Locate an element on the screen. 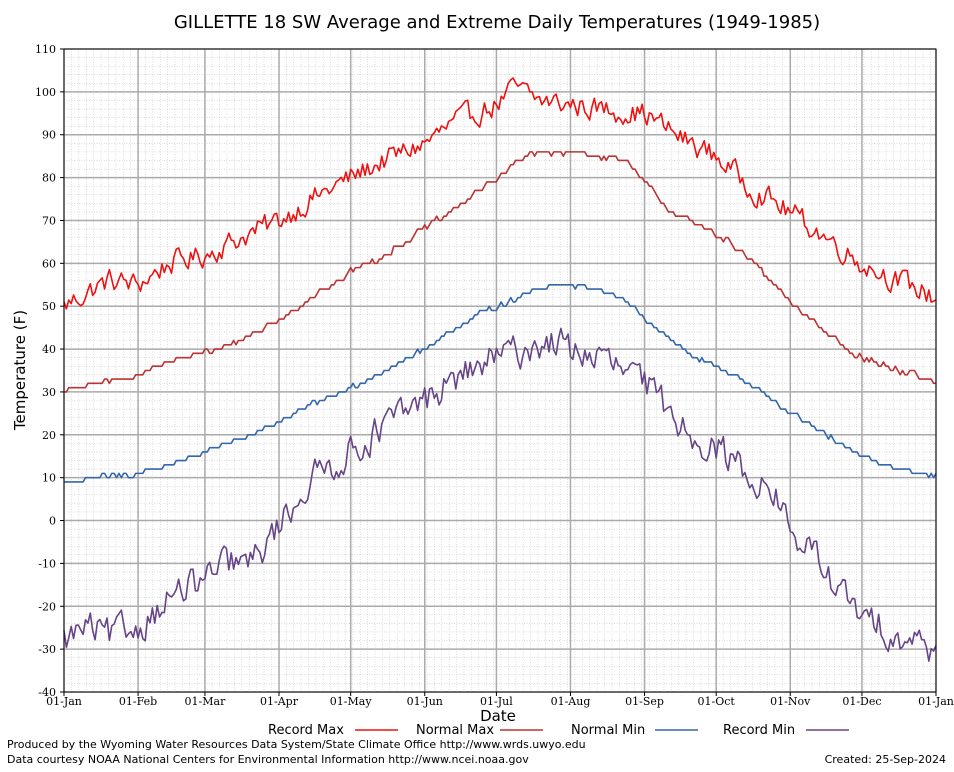 The image size is (954, 772). y-tick-label: 10 is located at coordinates (49, 478).